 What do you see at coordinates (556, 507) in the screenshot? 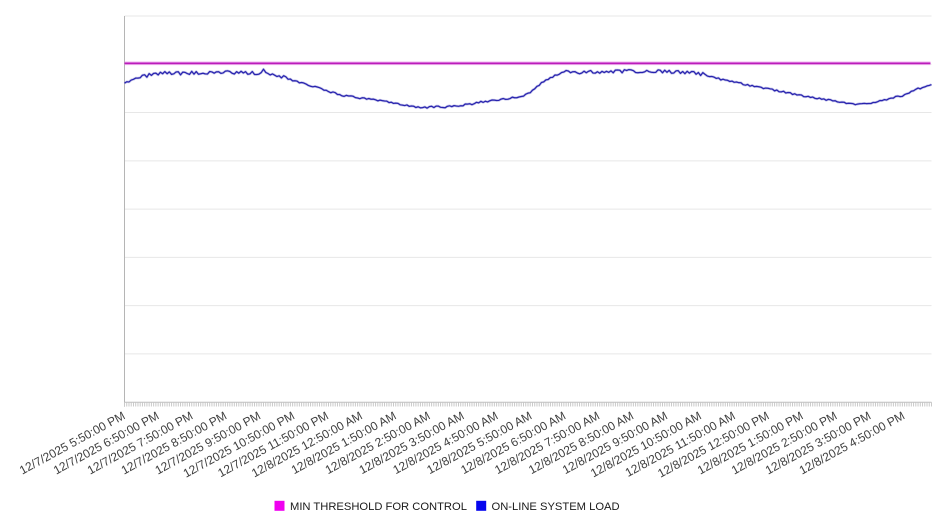
I see `svg-text: ON-LINE SYSTEM LOAD` at bounding box center [556, 507].